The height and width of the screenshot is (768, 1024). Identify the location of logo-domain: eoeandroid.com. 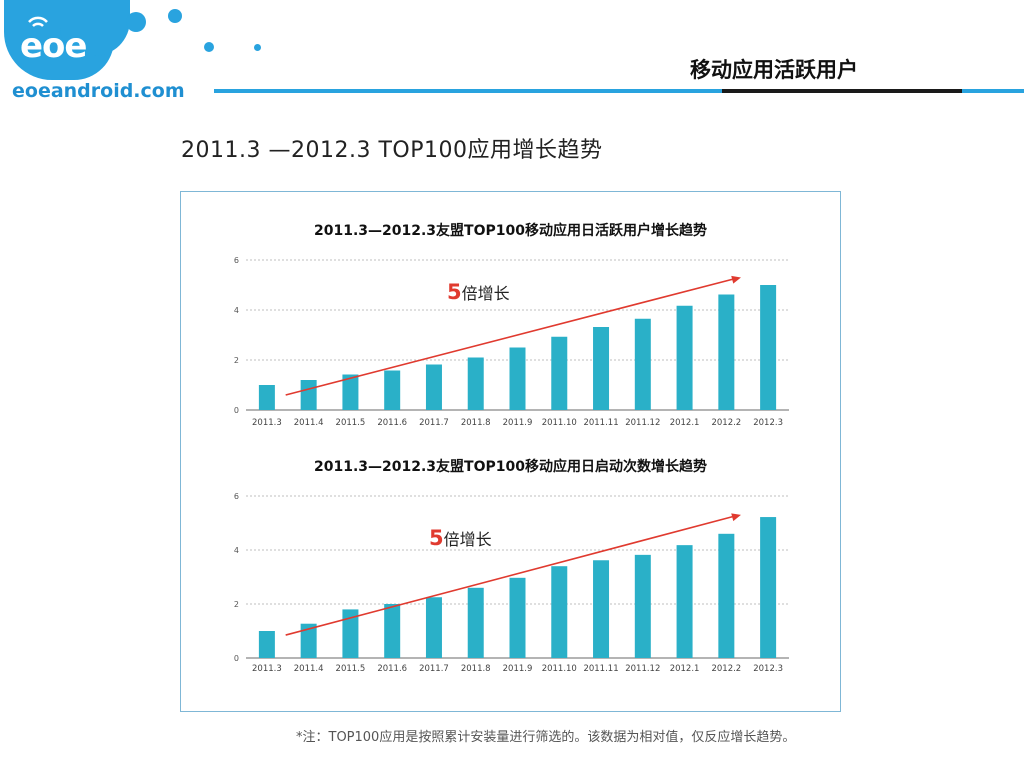
(98, 91).